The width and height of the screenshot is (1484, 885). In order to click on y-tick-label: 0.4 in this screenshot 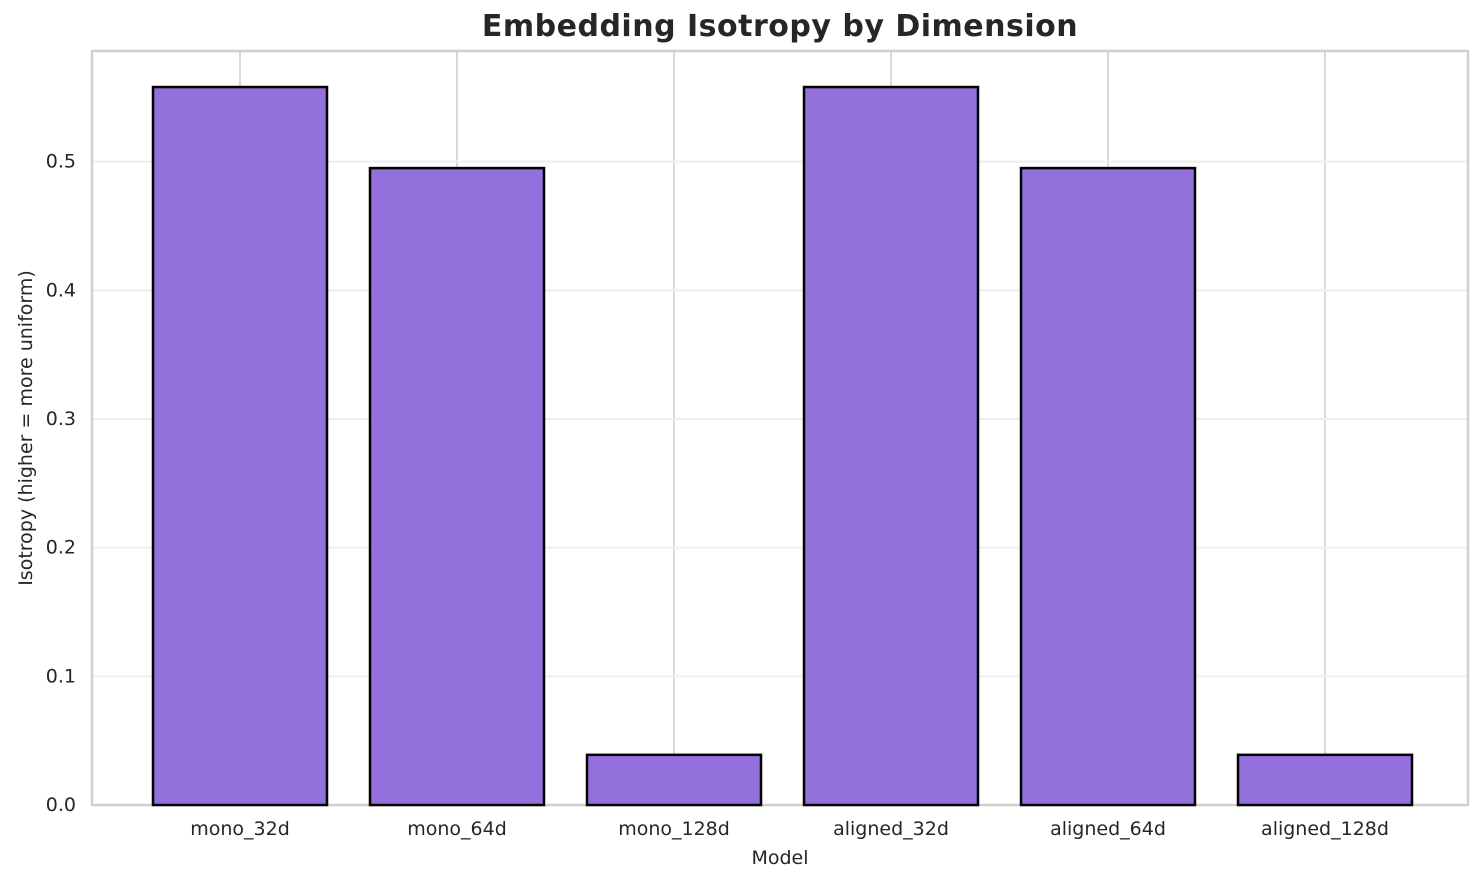, I will do `click(61, 290)`.